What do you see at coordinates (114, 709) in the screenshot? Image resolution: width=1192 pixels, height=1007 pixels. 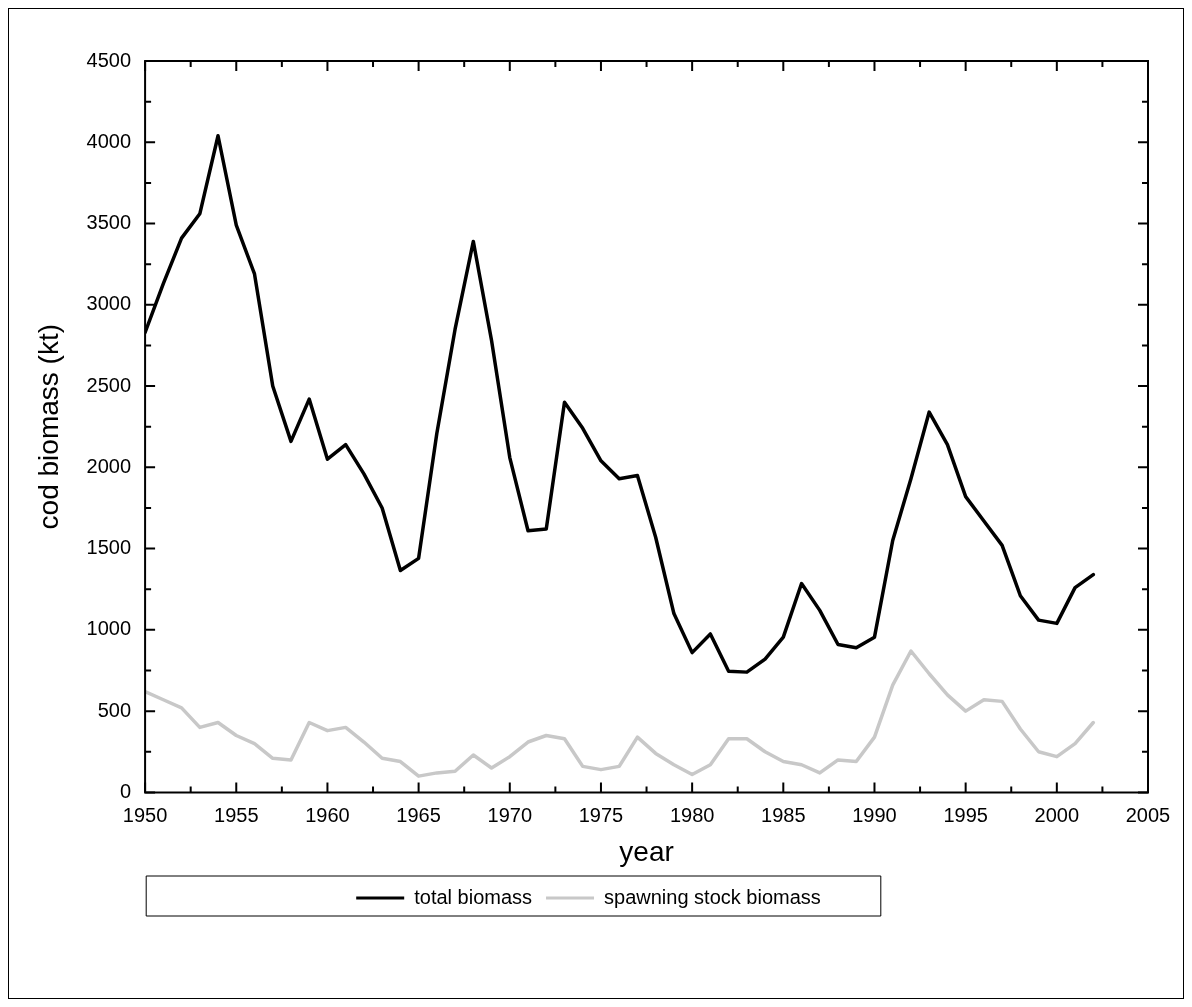 I see `y-tick-label: 500` at bounding box center [114, 709].